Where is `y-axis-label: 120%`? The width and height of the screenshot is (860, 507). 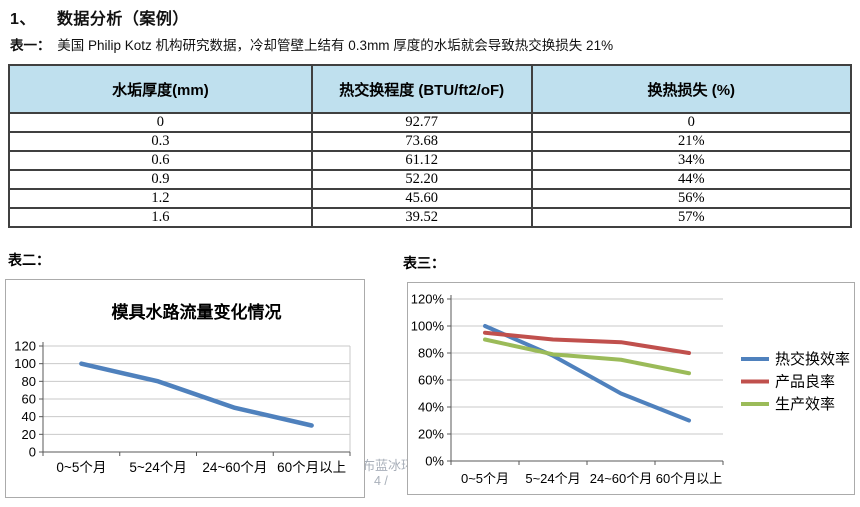 y-axis-label: 120% is located at coordinates (428, 299).